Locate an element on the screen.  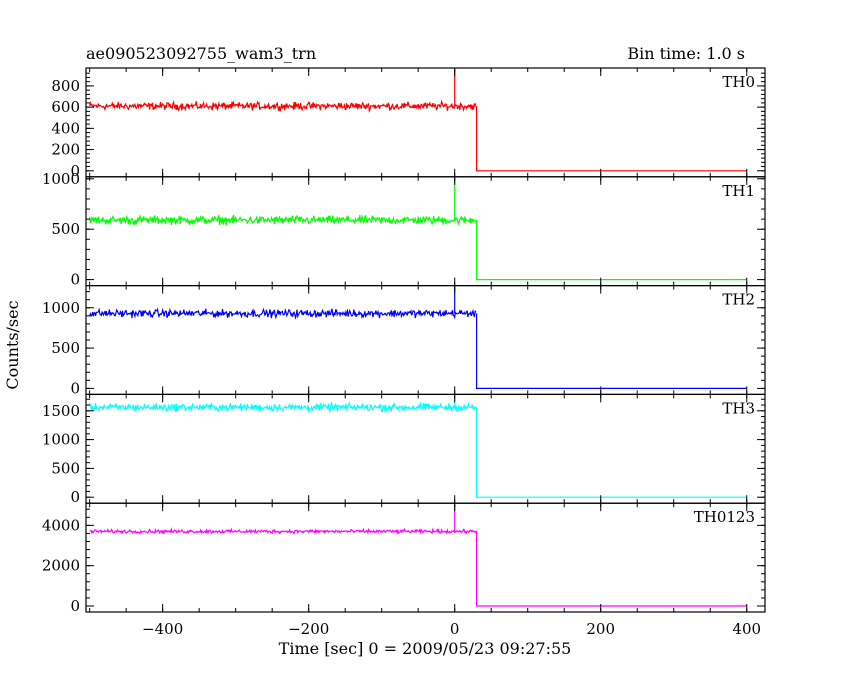
series-line-th1 is located at coordinates (418, 229).